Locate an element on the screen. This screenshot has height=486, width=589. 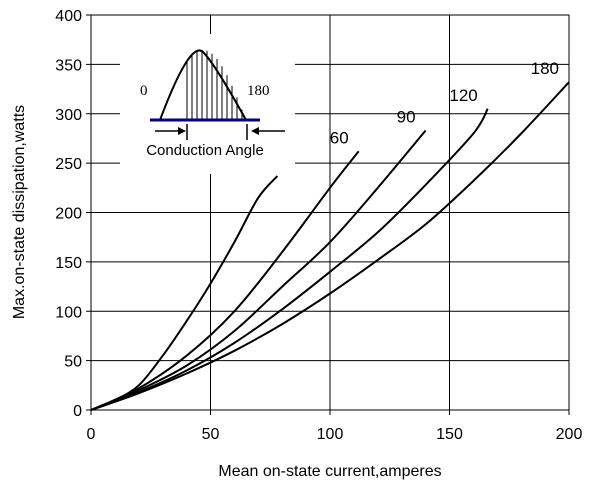
series-labels: 306090120180 is located at coordinates (403, 115).